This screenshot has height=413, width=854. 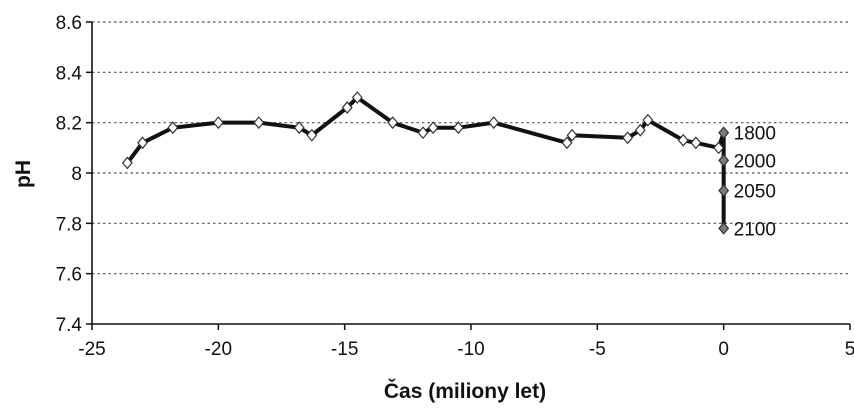 I want to click on point-label-2100: 2100, so click(x=755, y=229).